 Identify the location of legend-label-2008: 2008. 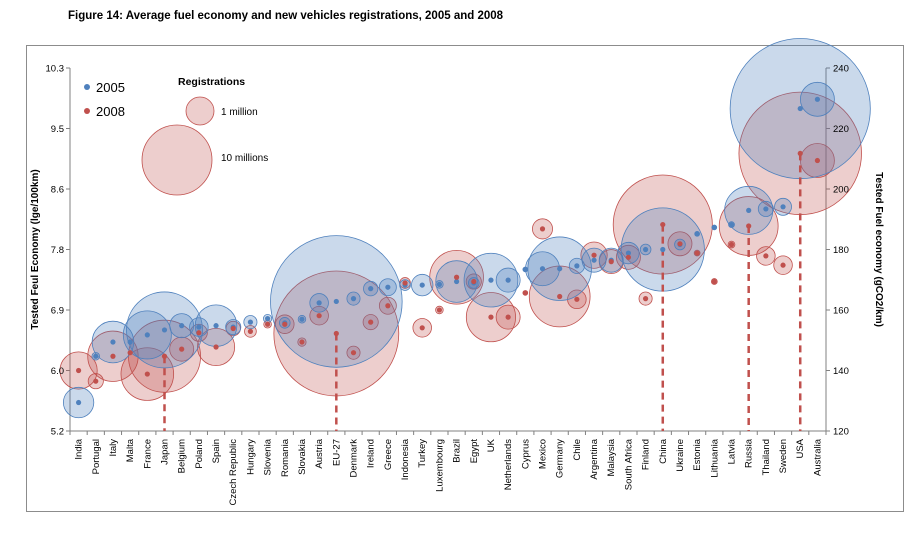
(110, 111).